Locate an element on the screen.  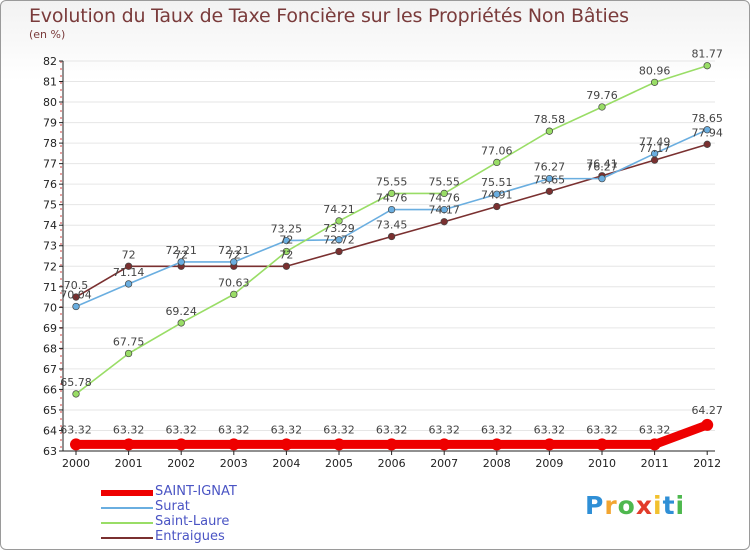
y-tick-label: 78 is located at coordinates (50, 143).